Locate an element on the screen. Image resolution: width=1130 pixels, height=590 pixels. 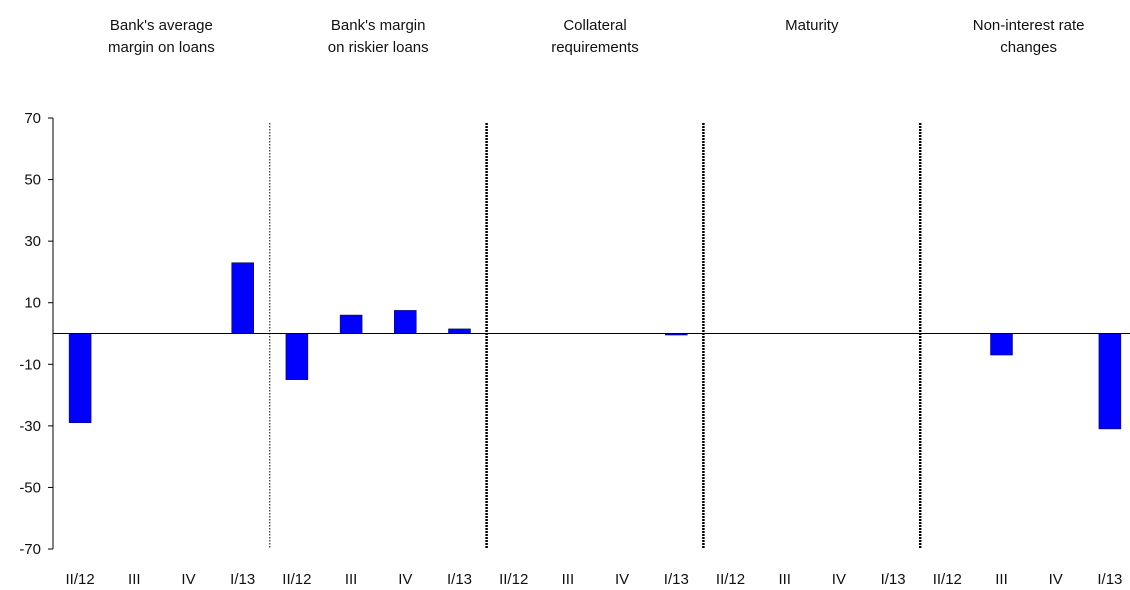
y-tick-label: -30 is located at coordinates (30, 426).